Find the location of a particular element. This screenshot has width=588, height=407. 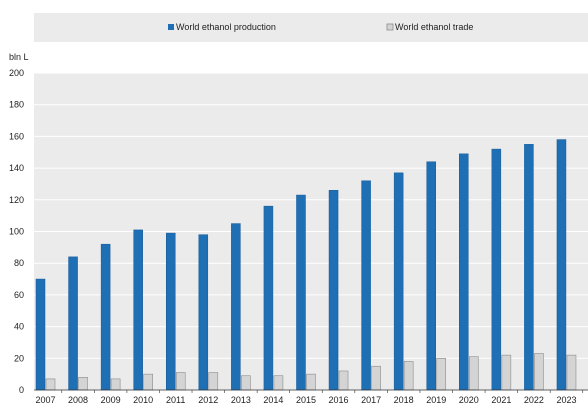

y-tick-label: 80 is located at coordinates (19, 263).